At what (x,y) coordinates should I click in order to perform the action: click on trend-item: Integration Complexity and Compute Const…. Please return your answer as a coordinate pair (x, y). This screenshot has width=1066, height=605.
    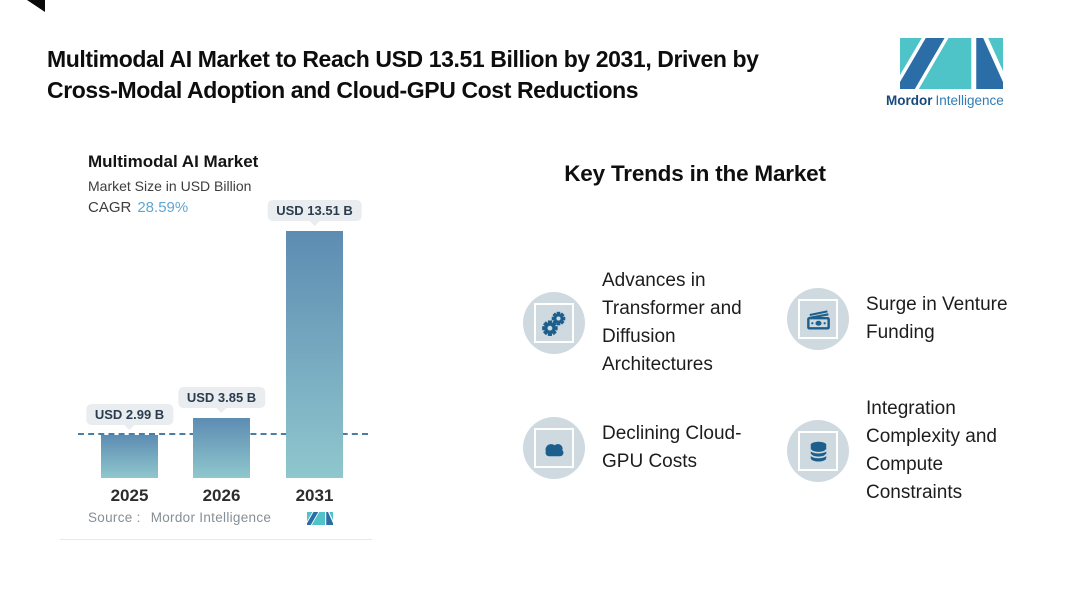
    Looking at the image, I should click on (902, 450).